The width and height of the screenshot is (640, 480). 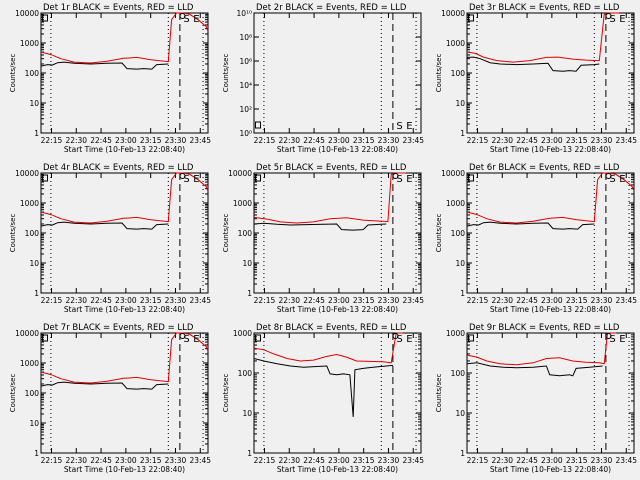 I want to click on panel-title: Det 5r BLACK = Events, RED = LLD, so click(x=331, y=168).